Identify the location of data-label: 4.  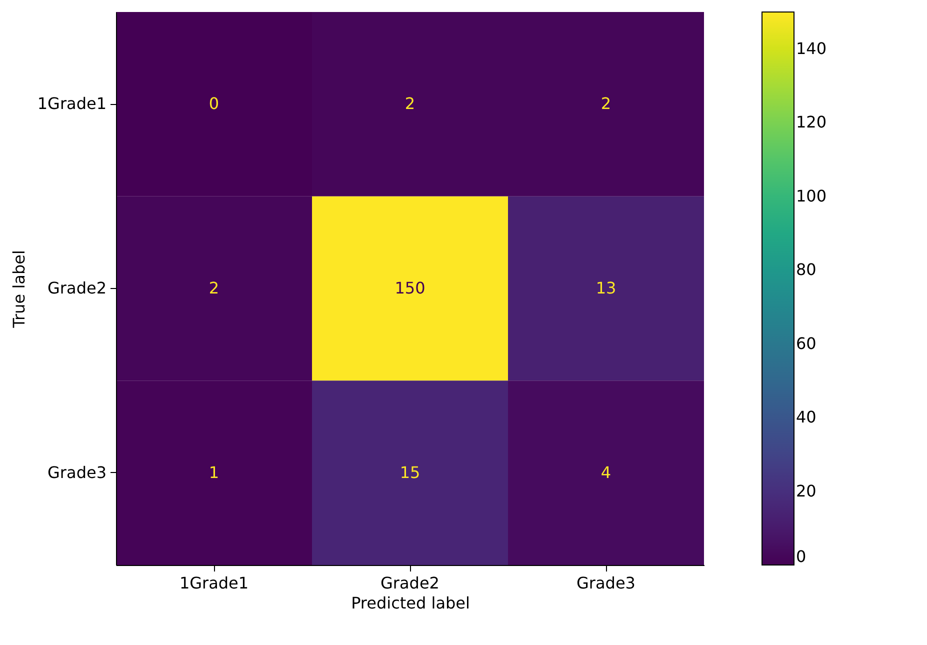
(606, 472).